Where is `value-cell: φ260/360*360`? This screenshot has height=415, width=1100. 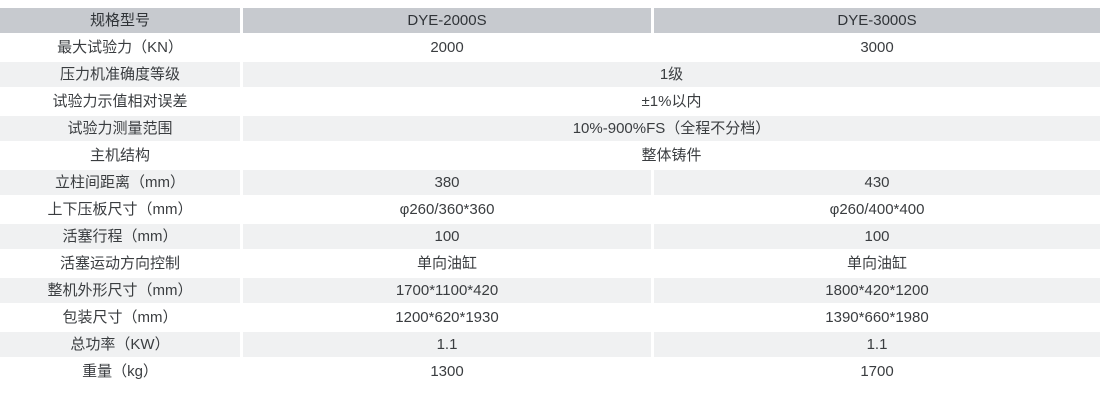 value-cell: φ260/360*360 is located at coordinates (447, 209).